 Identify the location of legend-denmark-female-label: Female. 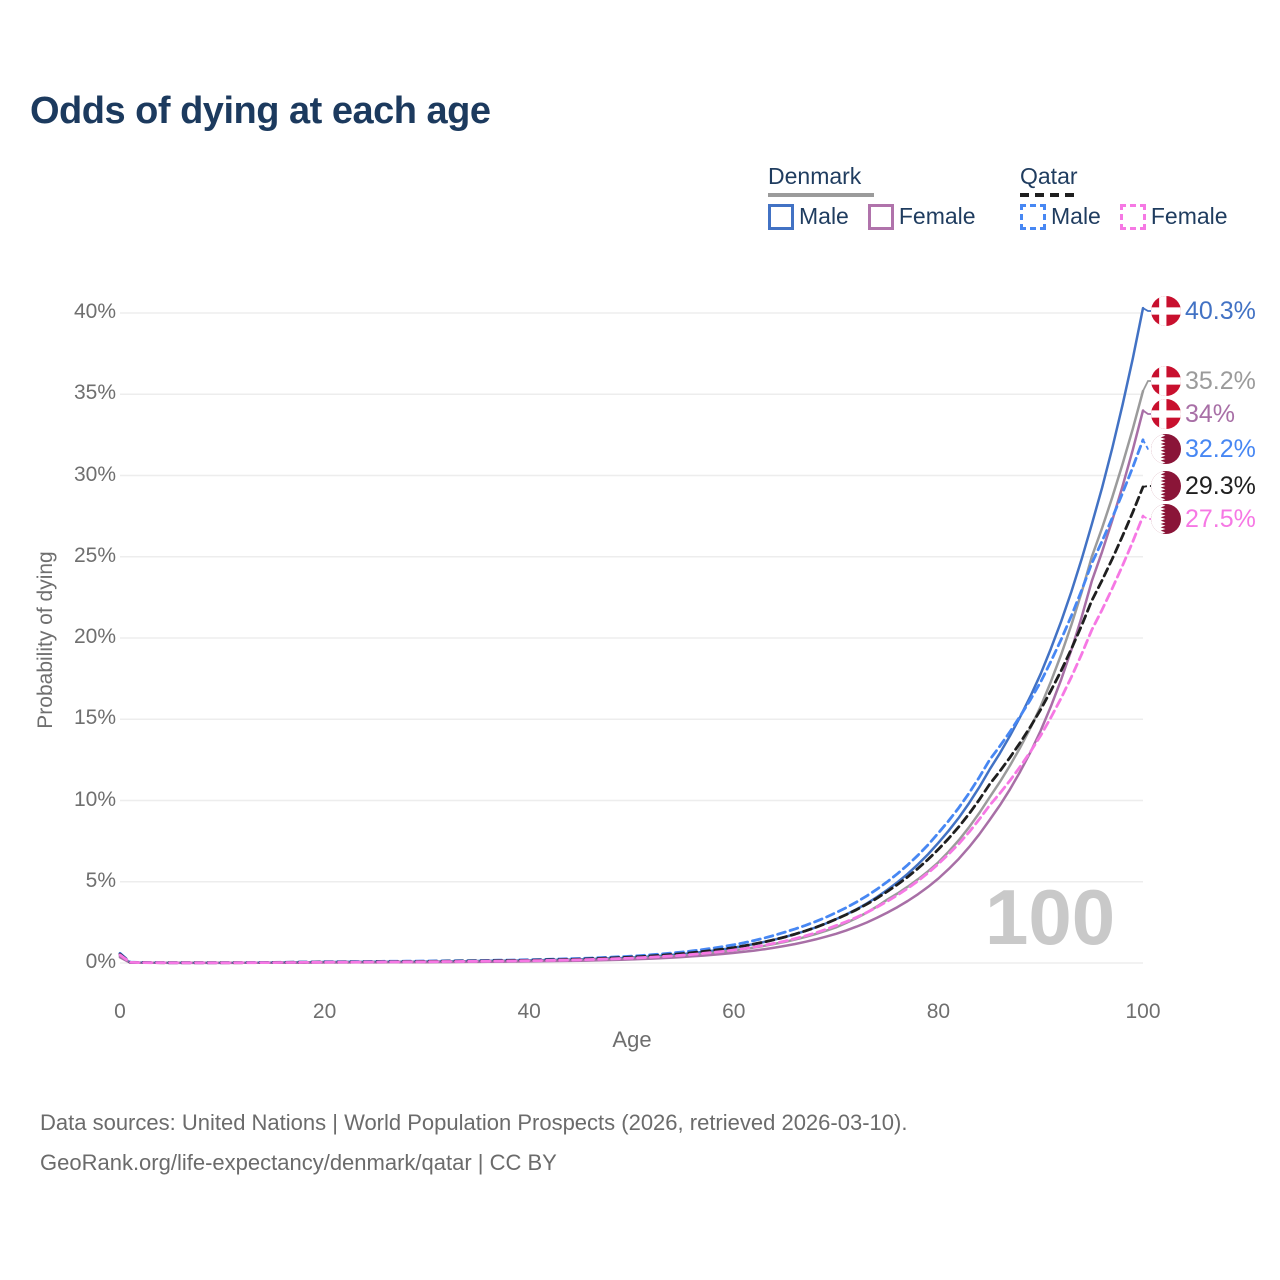
(937, 216).